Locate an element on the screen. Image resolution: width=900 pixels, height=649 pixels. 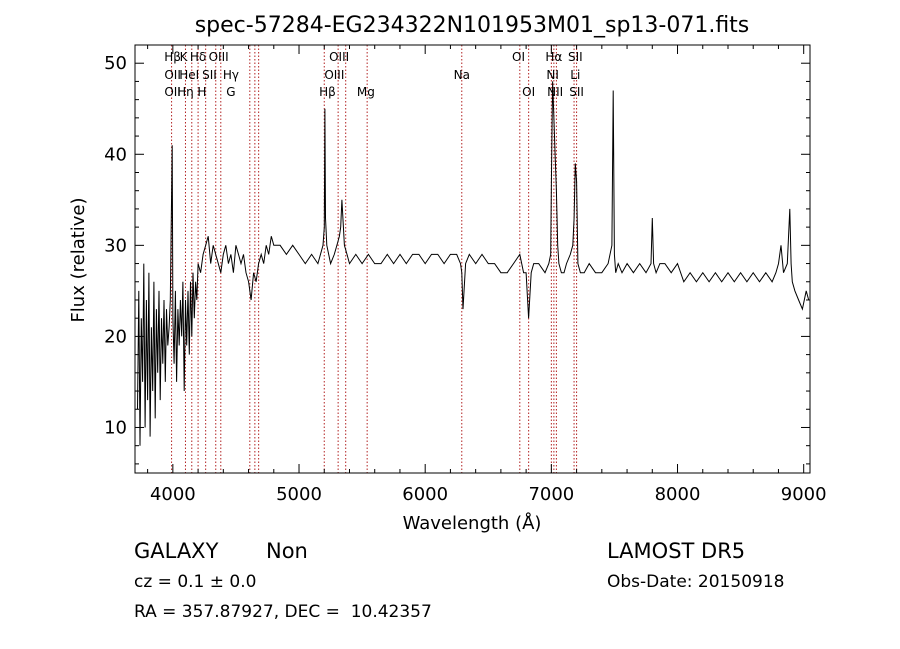
x-tick-label: 7000 is located at coordinates (551, 494).